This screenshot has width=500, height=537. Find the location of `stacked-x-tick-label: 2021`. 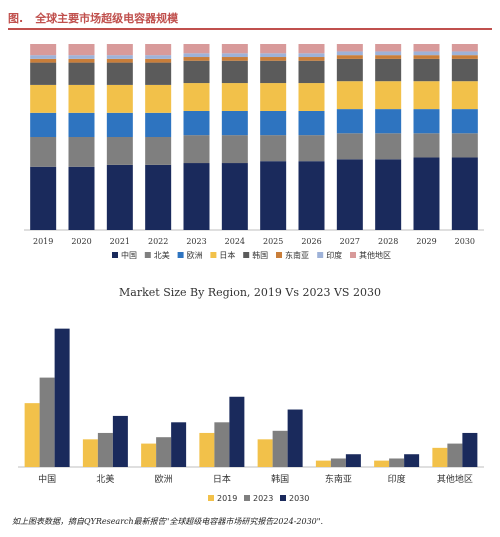

stacked-x-tick-label: 2021 is located at coordinates (120, 241).